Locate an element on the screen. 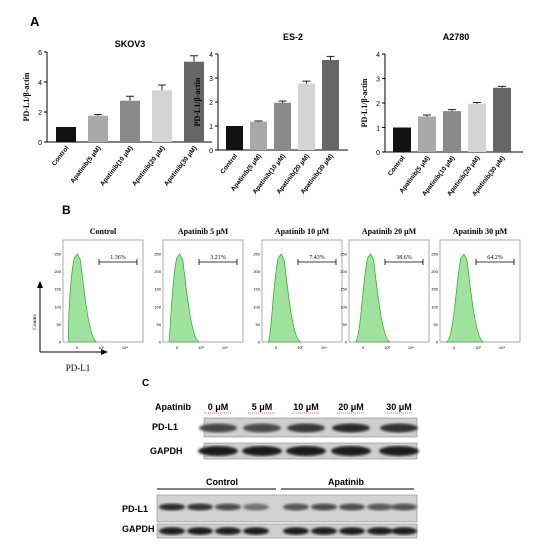 The width and height of the screenshot is (555, 546). dose-label-5: 30 μM is located at coordinates (399, 407).